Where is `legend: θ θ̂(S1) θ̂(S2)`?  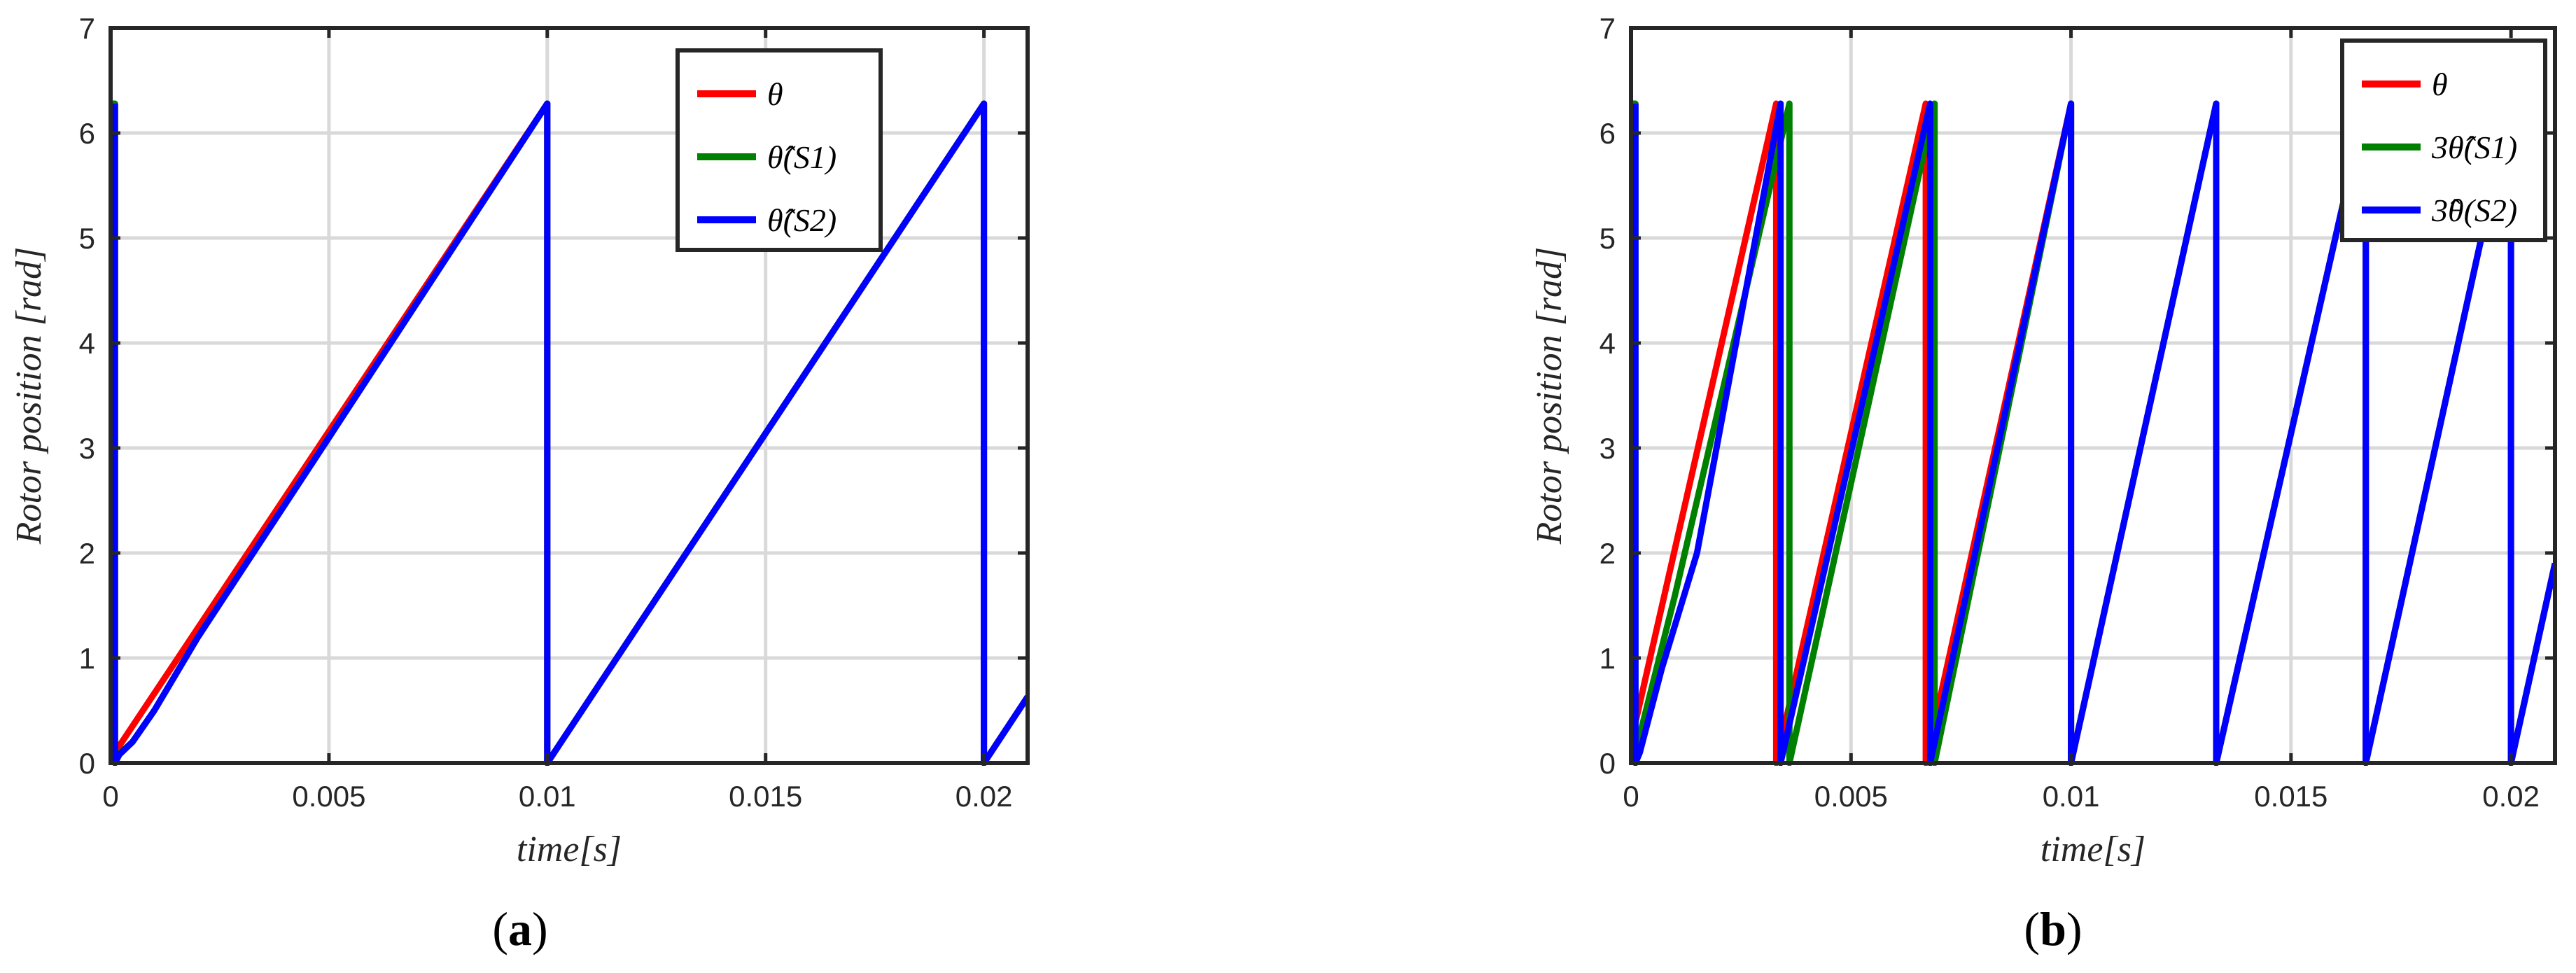
legend: θ θ̂(S1) θ̂(S2) is located at coordinates (779, 150).